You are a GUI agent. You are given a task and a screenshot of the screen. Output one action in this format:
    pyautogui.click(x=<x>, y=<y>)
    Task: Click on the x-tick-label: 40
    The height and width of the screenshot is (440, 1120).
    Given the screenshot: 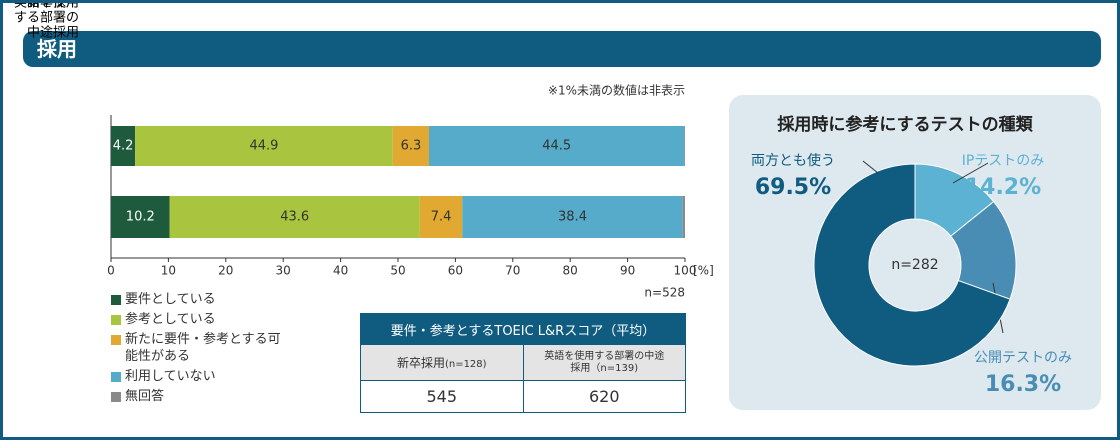 What is the action you would take?
    pyautogui.click(x=340, y=271)
    